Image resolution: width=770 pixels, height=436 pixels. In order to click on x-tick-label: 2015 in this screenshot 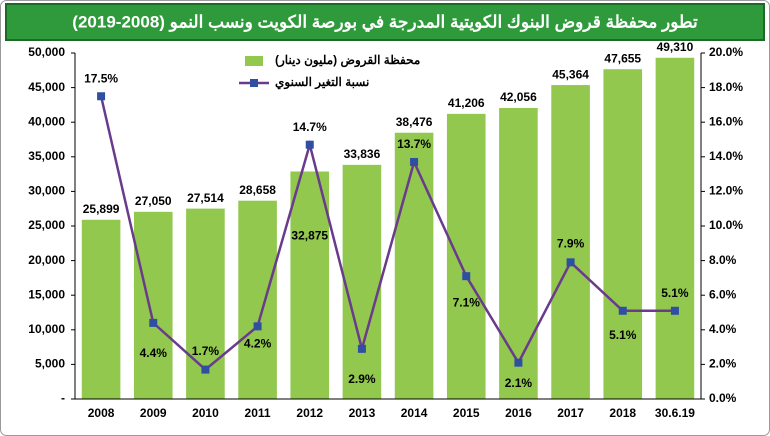, I will do `click(466, 413)`.